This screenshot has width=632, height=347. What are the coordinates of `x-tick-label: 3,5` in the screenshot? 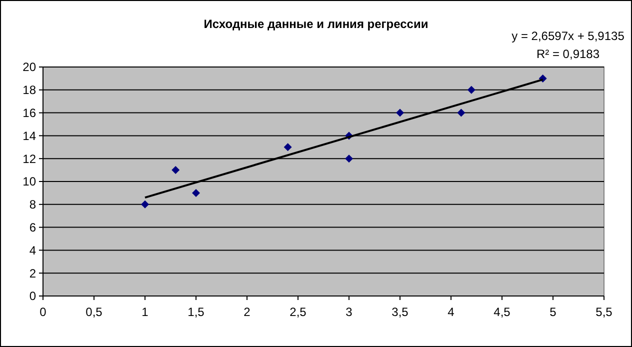 It's located at (400, 312).